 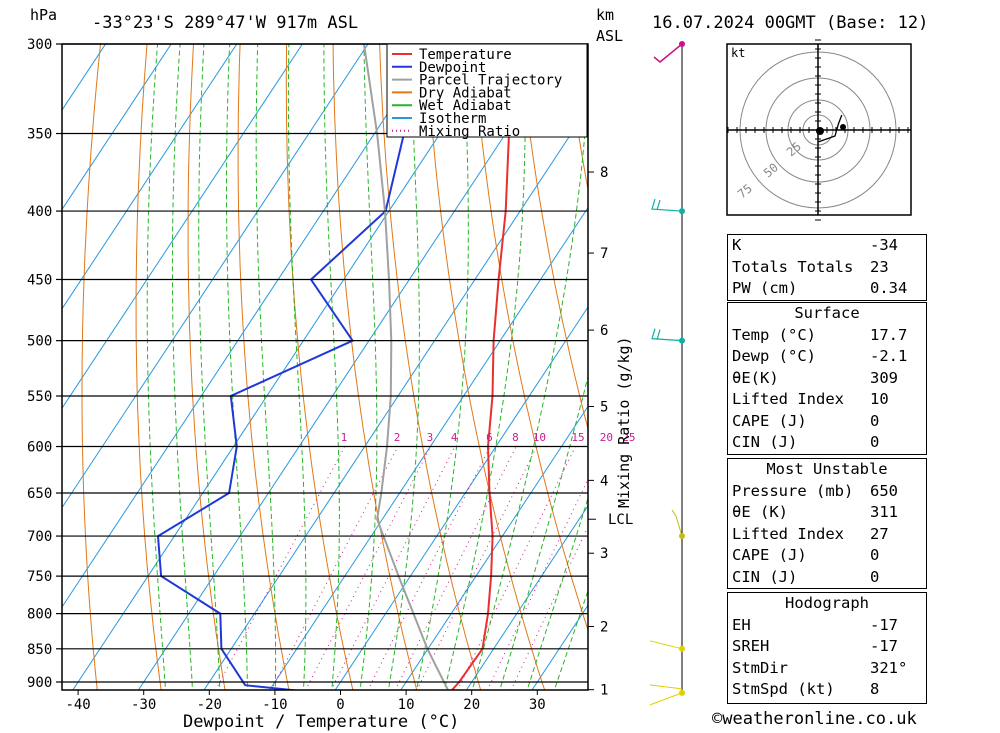 I want to click on table-row: SREH -17, so click(x=827, y=647).